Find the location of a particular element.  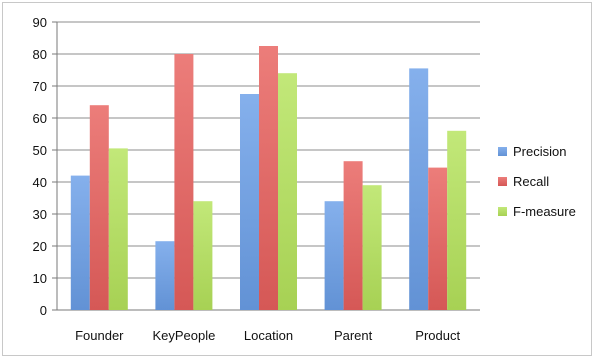

legend-swatch-recall is located at coordinates (502, 181).